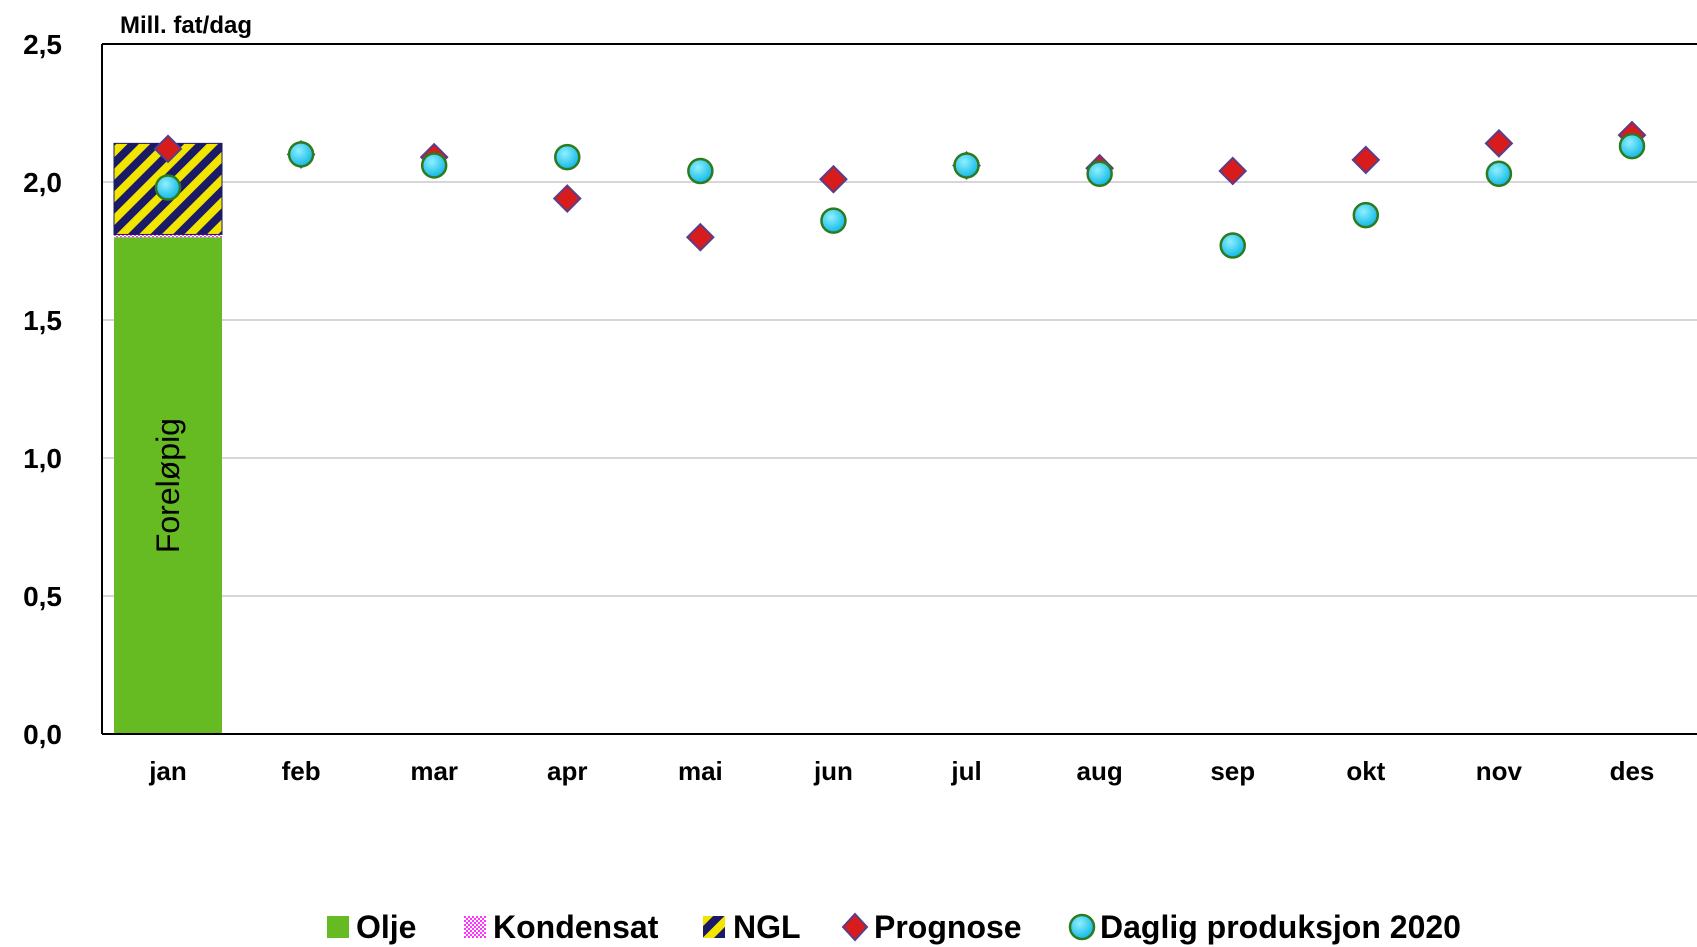  What do you see at coordinates (855, 927) in the screenshot?
I see `legend-marker-prognose` at bounding box center [855, 927].